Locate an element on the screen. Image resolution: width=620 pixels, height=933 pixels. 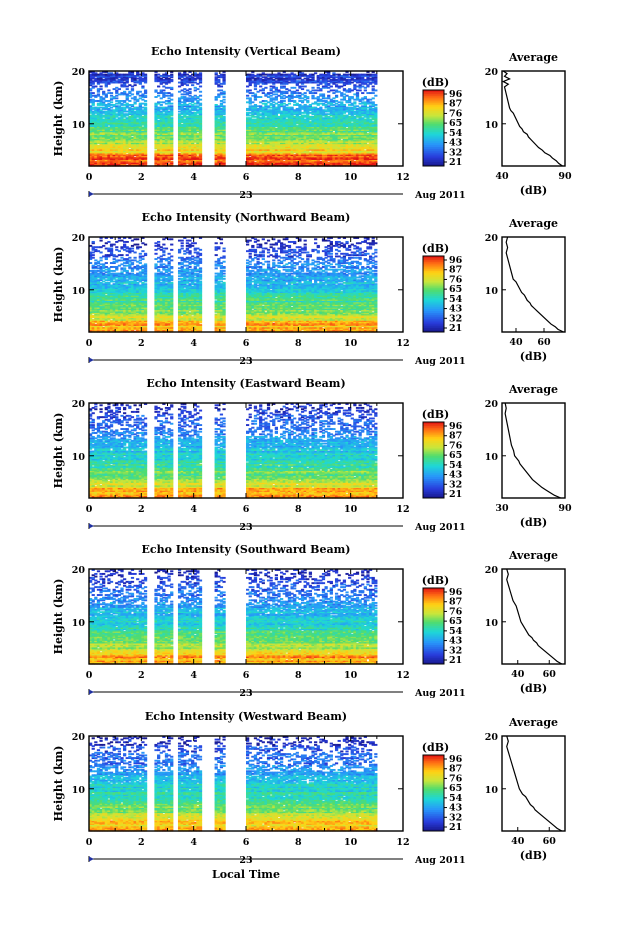
chart-title: Echo Intensity (Vertical Beam) is located at coordinates (246, 51).